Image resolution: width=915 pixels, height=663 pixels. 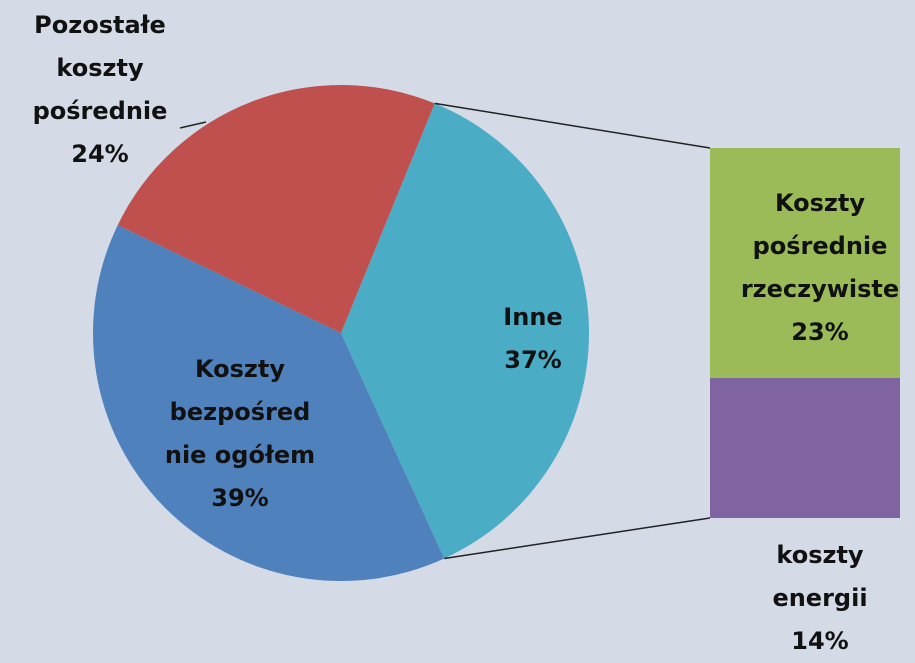 I want to click on bar-label: Koszty pośrednie rzeczywiste, so click(x=820, y=246).